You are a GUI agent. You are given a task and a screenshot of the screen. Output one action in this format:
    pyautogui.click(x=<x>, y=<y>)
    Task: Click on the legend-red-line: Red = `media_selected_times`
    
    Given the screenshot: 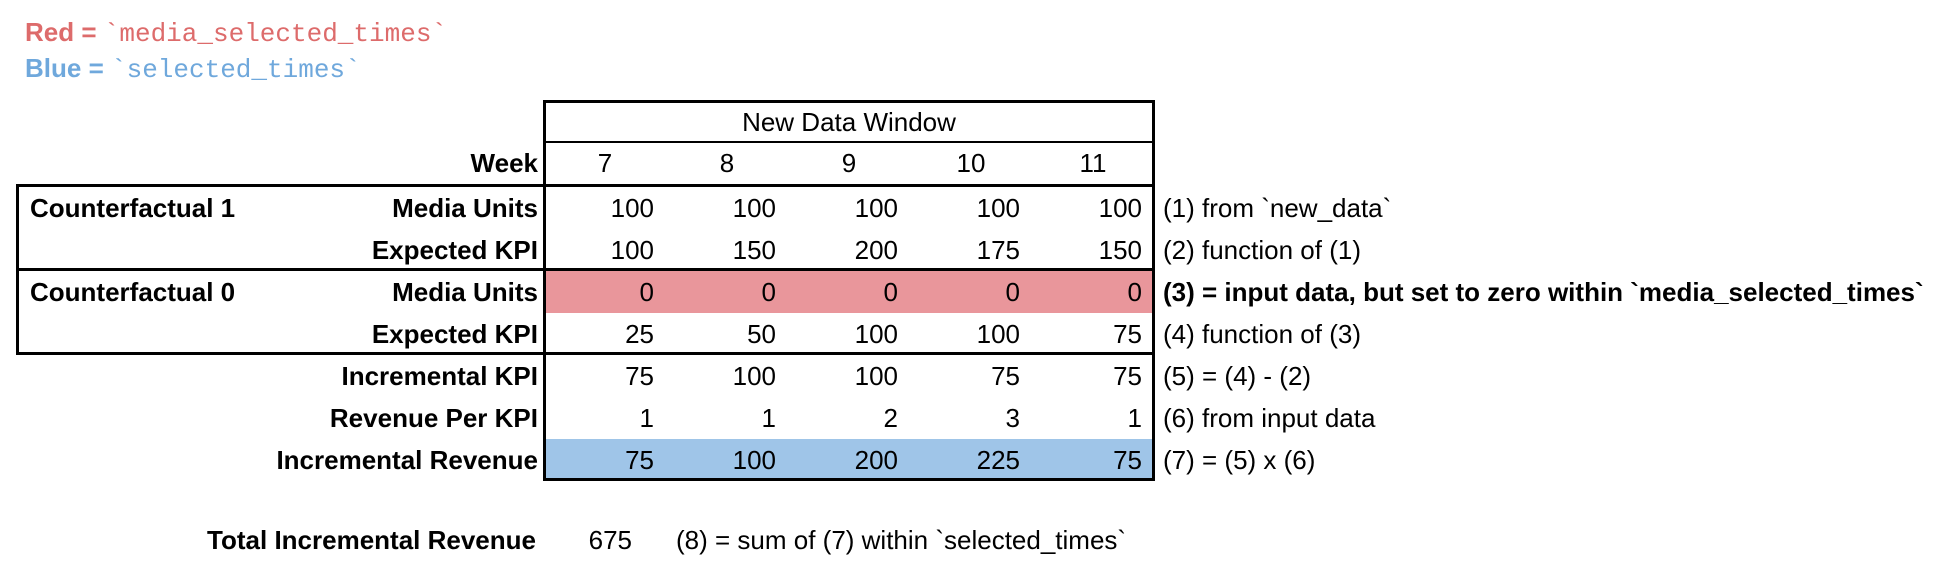 What is the action you would take?
    pyautogui.click(x=236, y=32)
    